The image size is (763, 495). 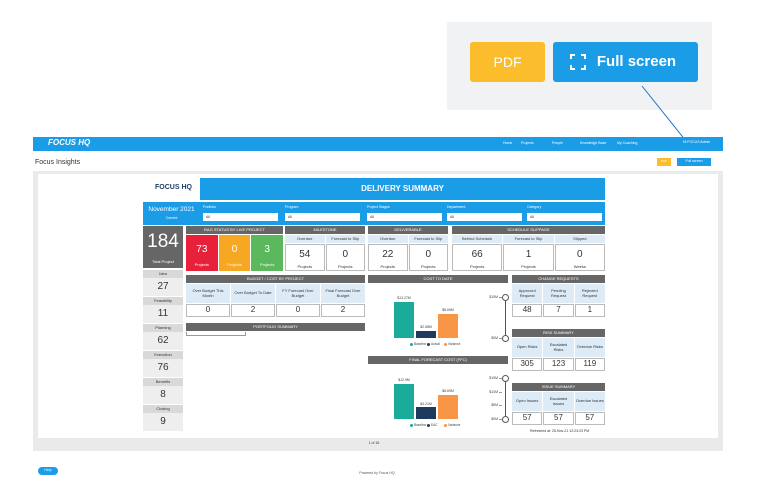 I want to click on kpi-unit: Weeks, so click(x=579, y=267).